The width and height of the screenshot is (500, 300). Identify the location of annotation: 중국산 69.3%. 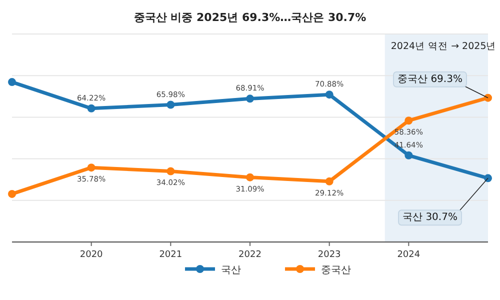
(430, 79).